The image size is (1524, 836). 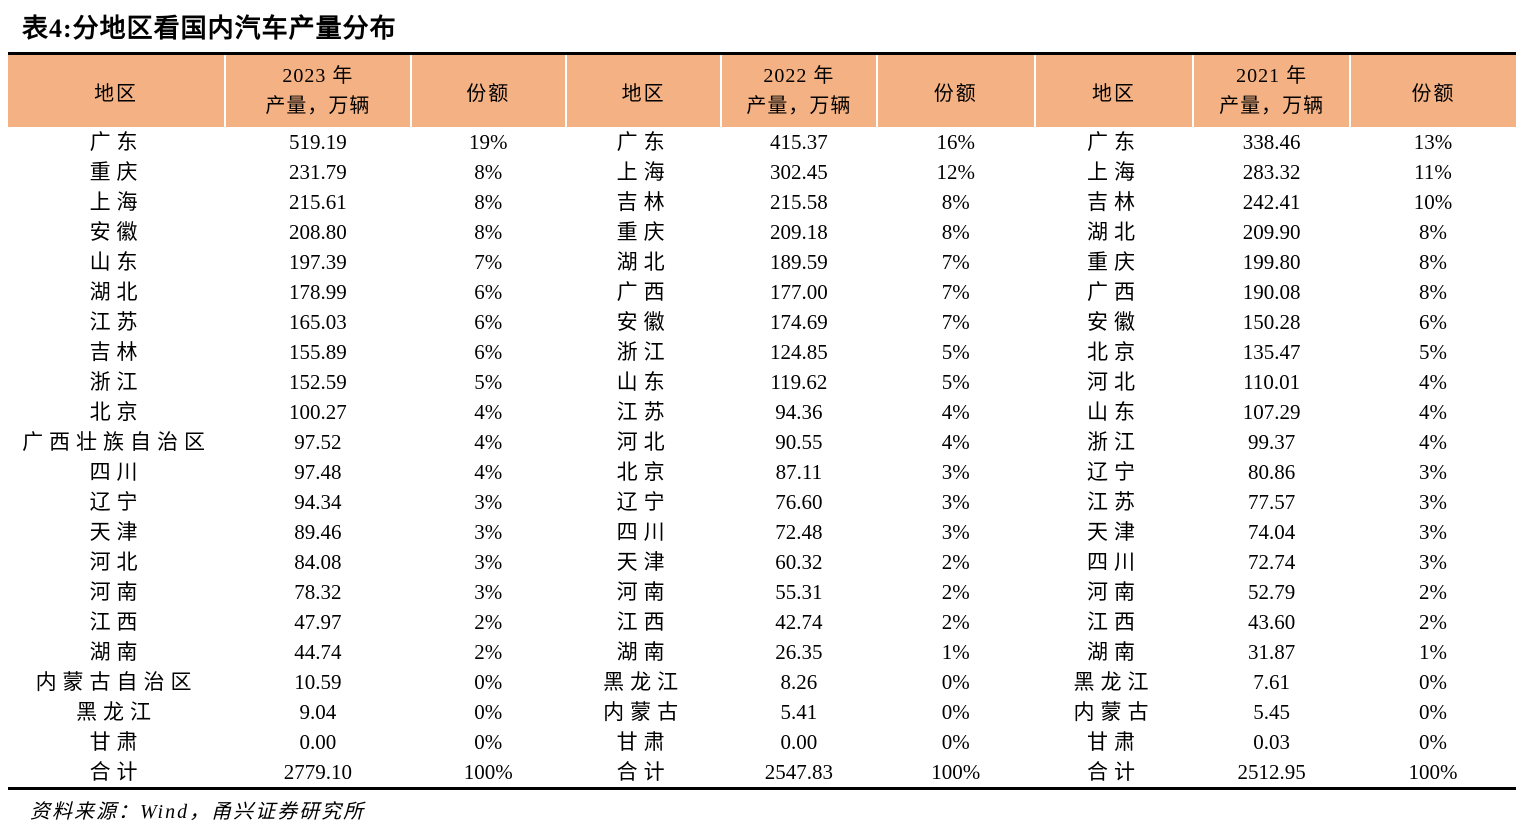 What do you see at coordinates (955, 90) in the screenshot?
I see `header-share-2022: 份额` at bounding box center [955, 90].